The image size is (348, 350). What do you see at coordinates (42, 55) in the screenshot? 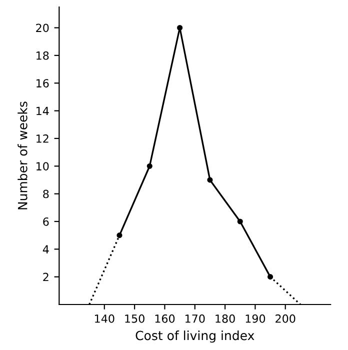
I see `y-tick-label: 18` at bounding box center [42, 55].